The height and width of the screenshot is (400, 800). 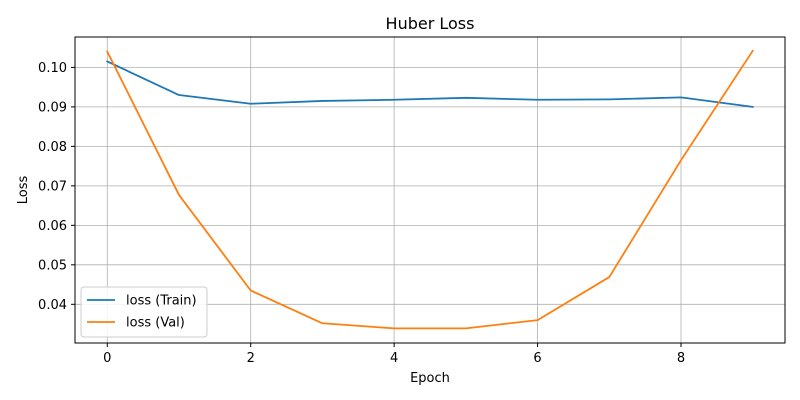 I want to click on chart-title: Huber Loss, so click(x=430, y=23).